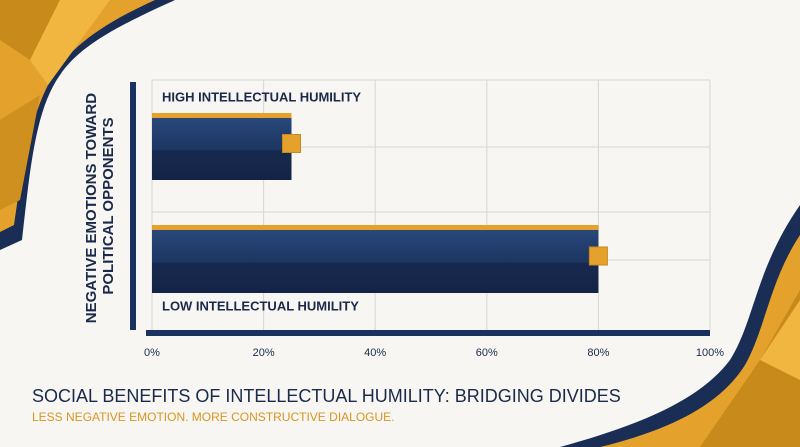 This screenshot has width=800, height=447. I want to click on x-tick-label: 60%, so click(487, 353).